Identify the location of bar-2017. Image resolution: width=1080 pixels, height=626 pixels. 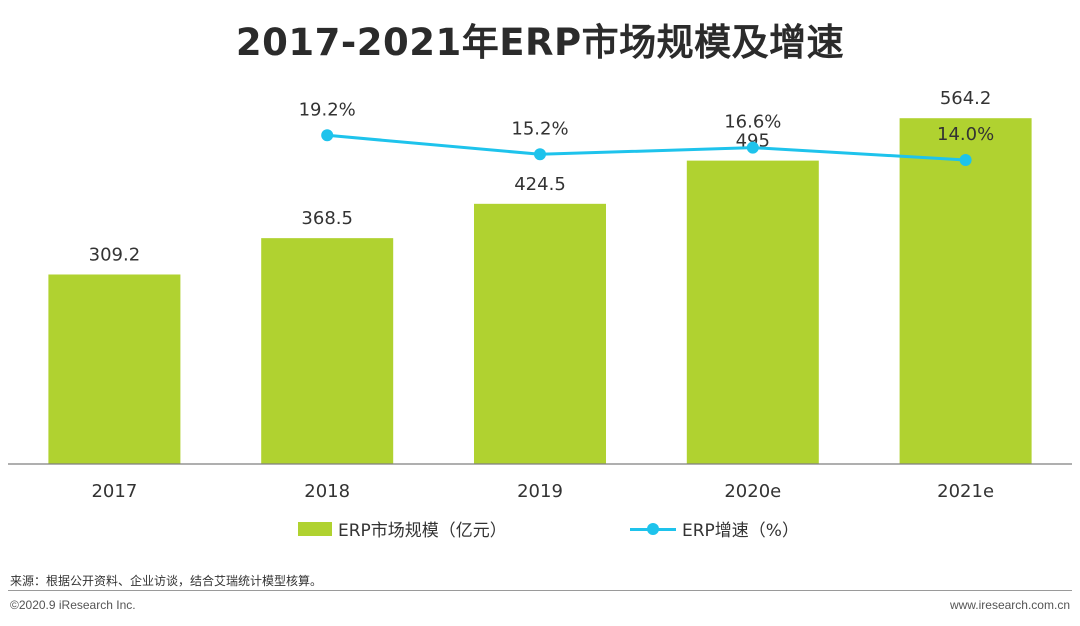
(114, 369).